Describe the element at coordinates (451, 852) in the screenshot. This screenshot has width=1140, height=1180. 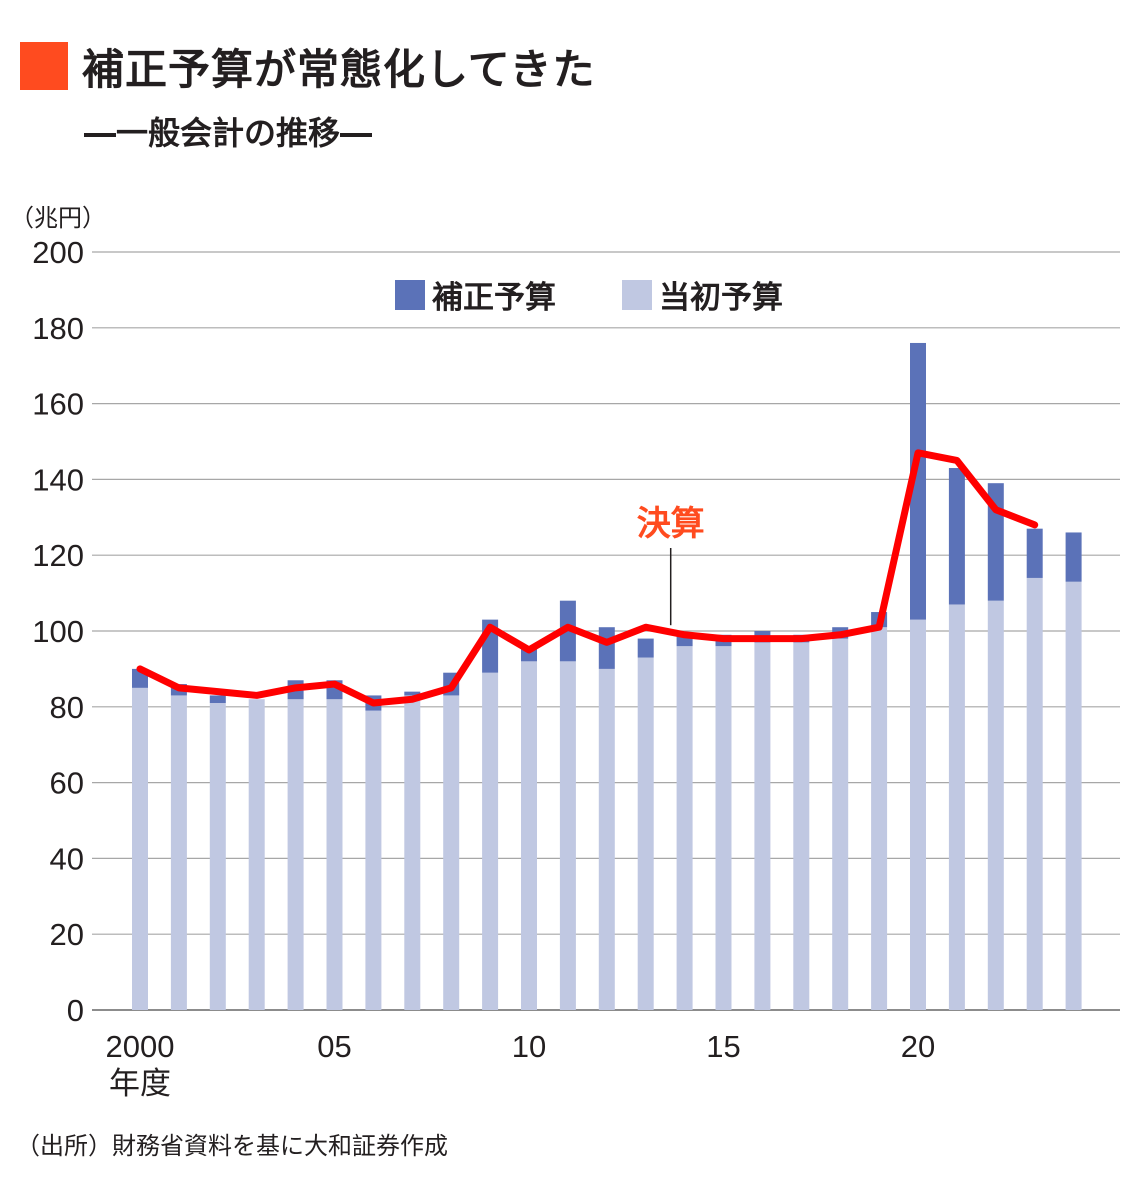
I see `bar-initial-2008` at that location.